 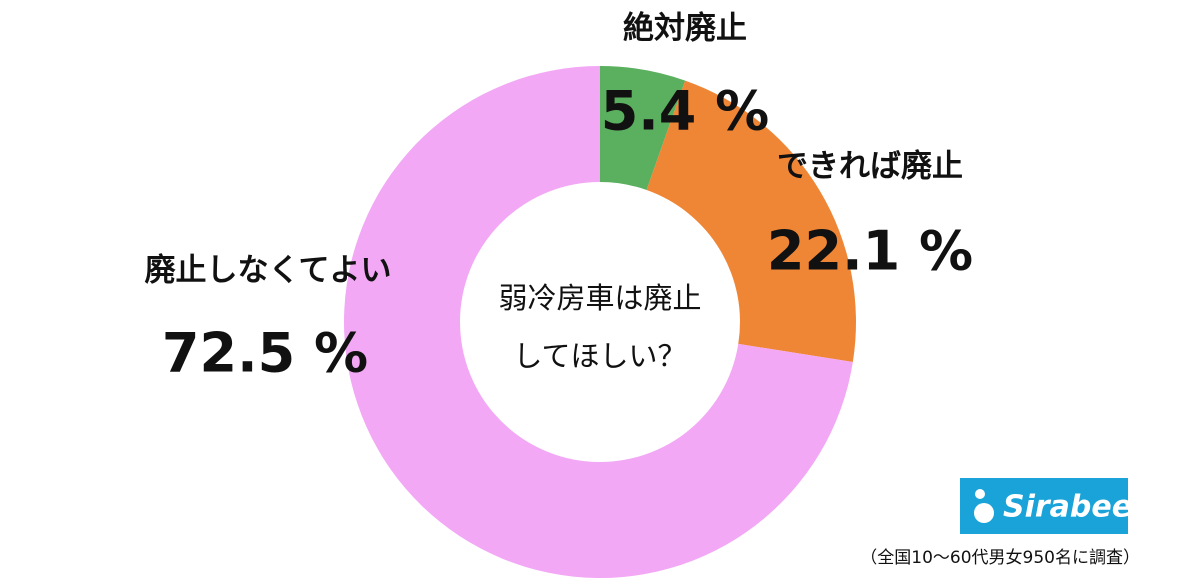 I want to click on value-label: 22.1 %, so click(x=870, y=251).